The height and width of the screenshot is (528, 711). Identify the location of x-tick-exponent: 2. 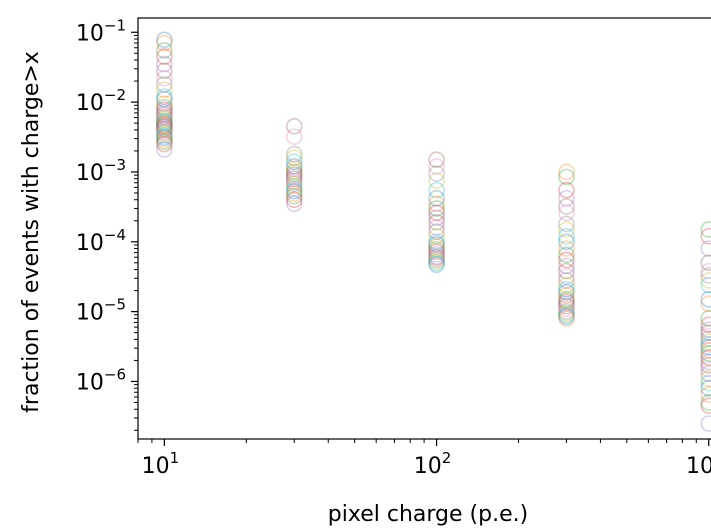
(447, 458).